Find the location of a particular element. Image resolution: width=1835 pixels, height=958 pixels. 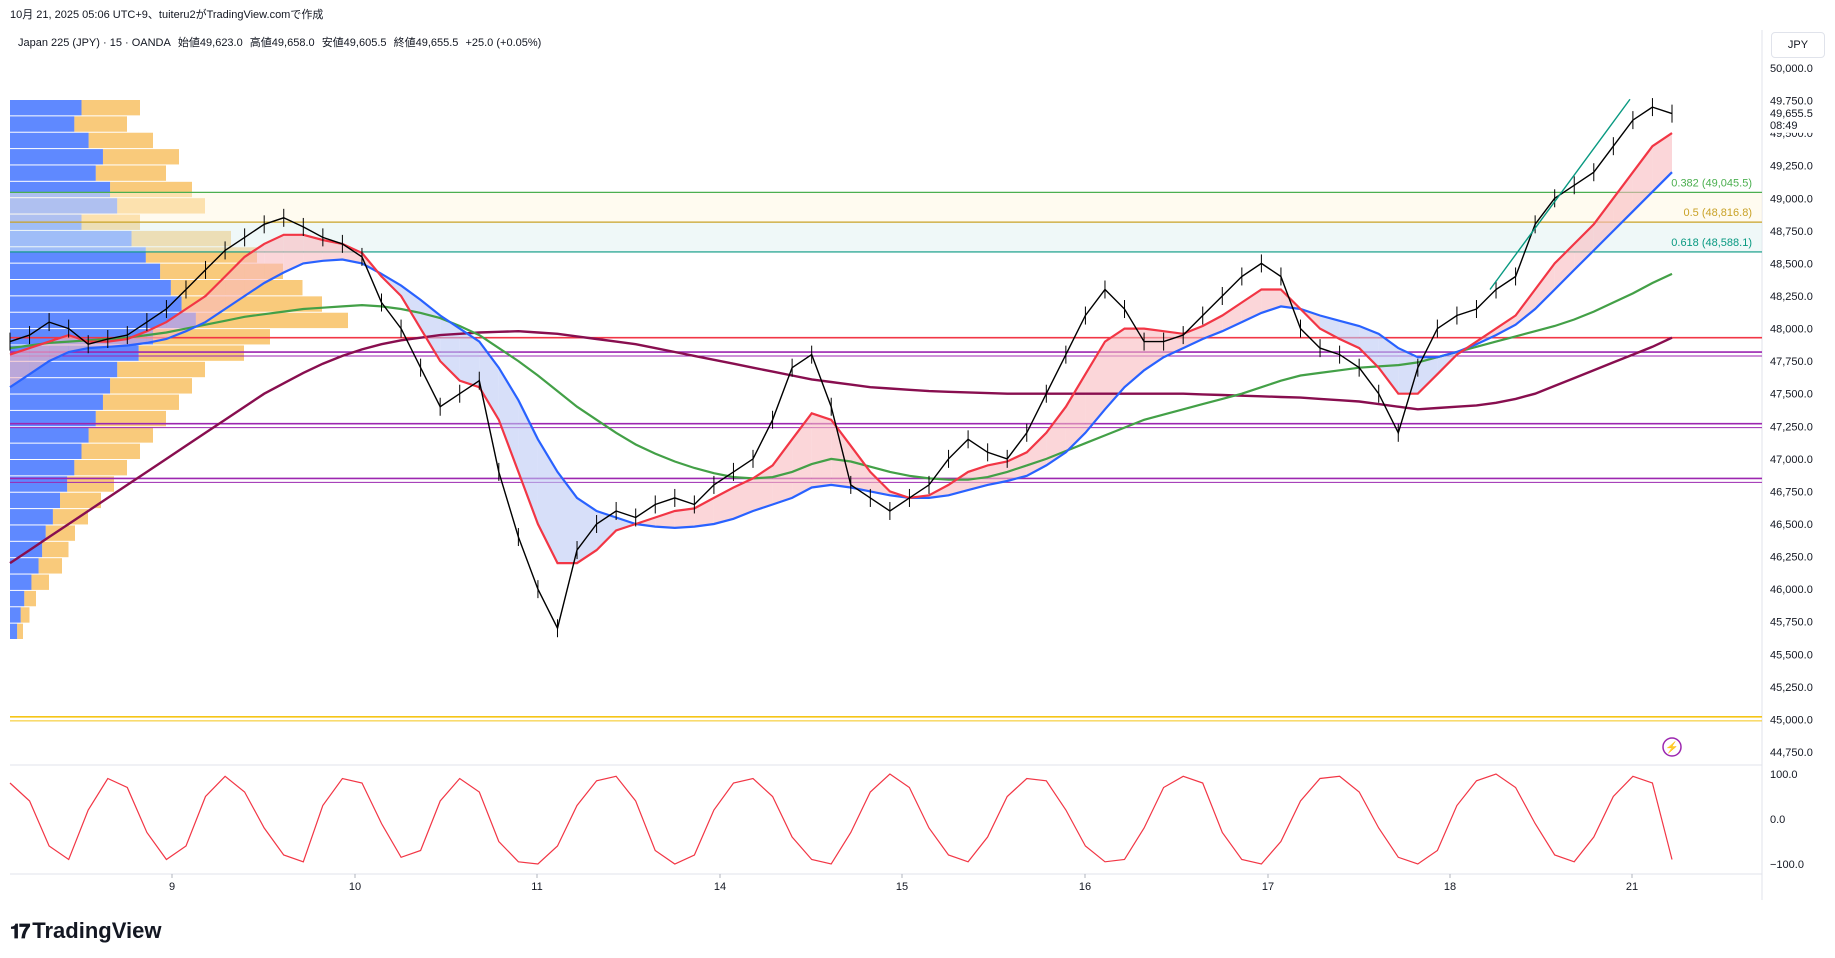

time-tick-label: 16 is located at coordinates (1085, 887).